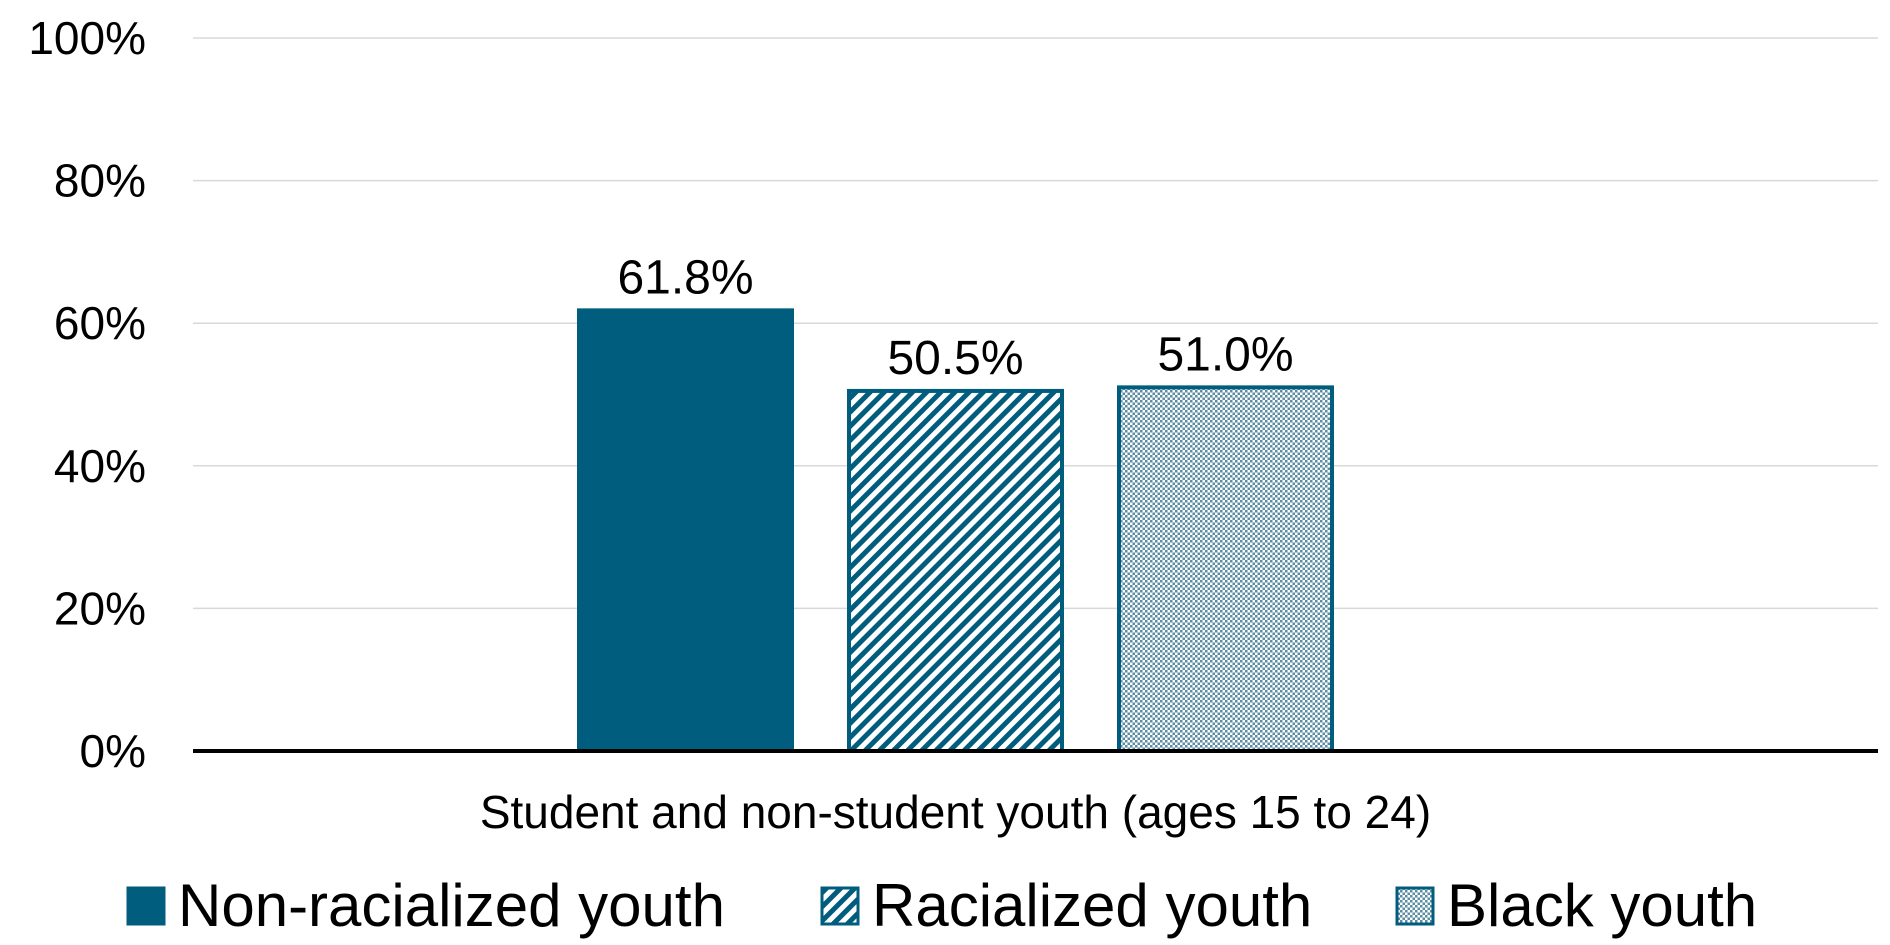 The height and width of the screenshot is (945, 1890). Describe the element at coordinates (955, 318) in the screenshot. I see `data-labels: 61.8% 50.5% 51.0%` at that location.